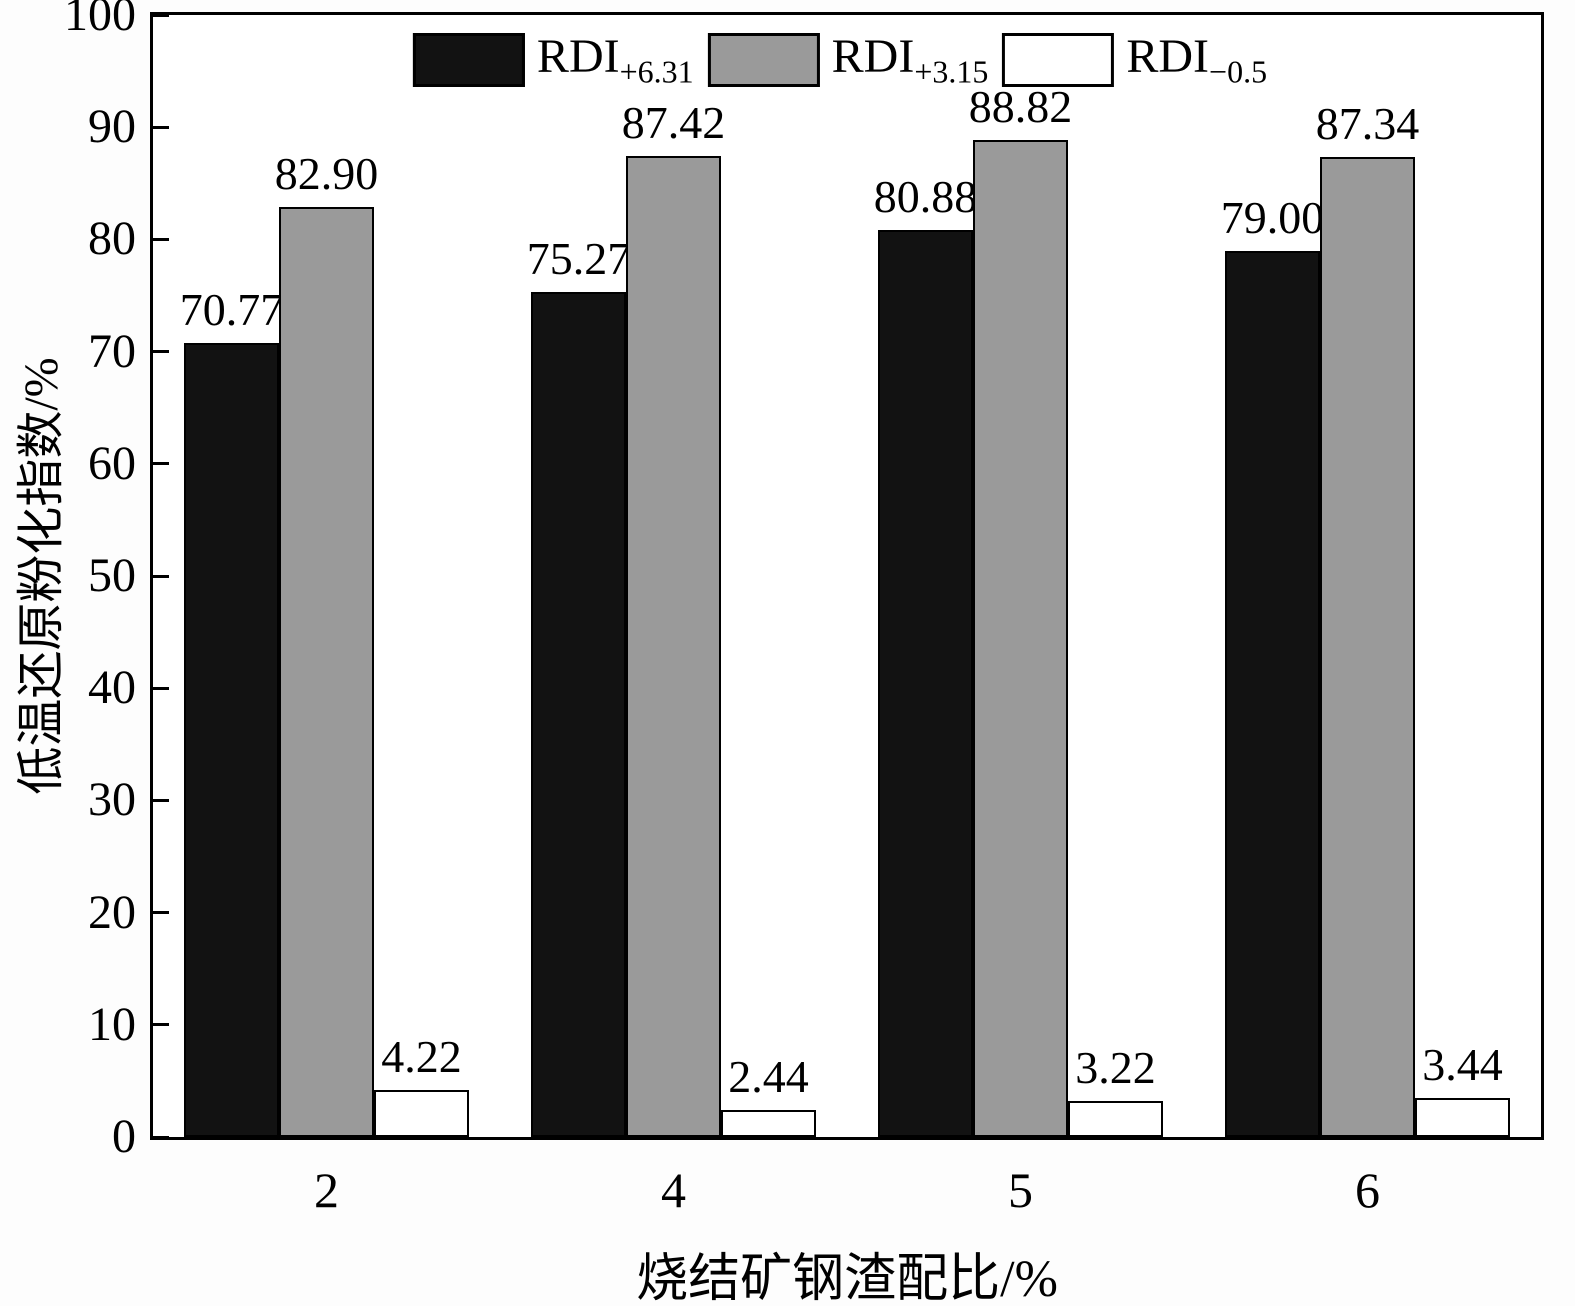  What do you see at coordinates (231, 739) in the screenshot?
I see `bar-s1-g1` at bounding box center [231, 739].